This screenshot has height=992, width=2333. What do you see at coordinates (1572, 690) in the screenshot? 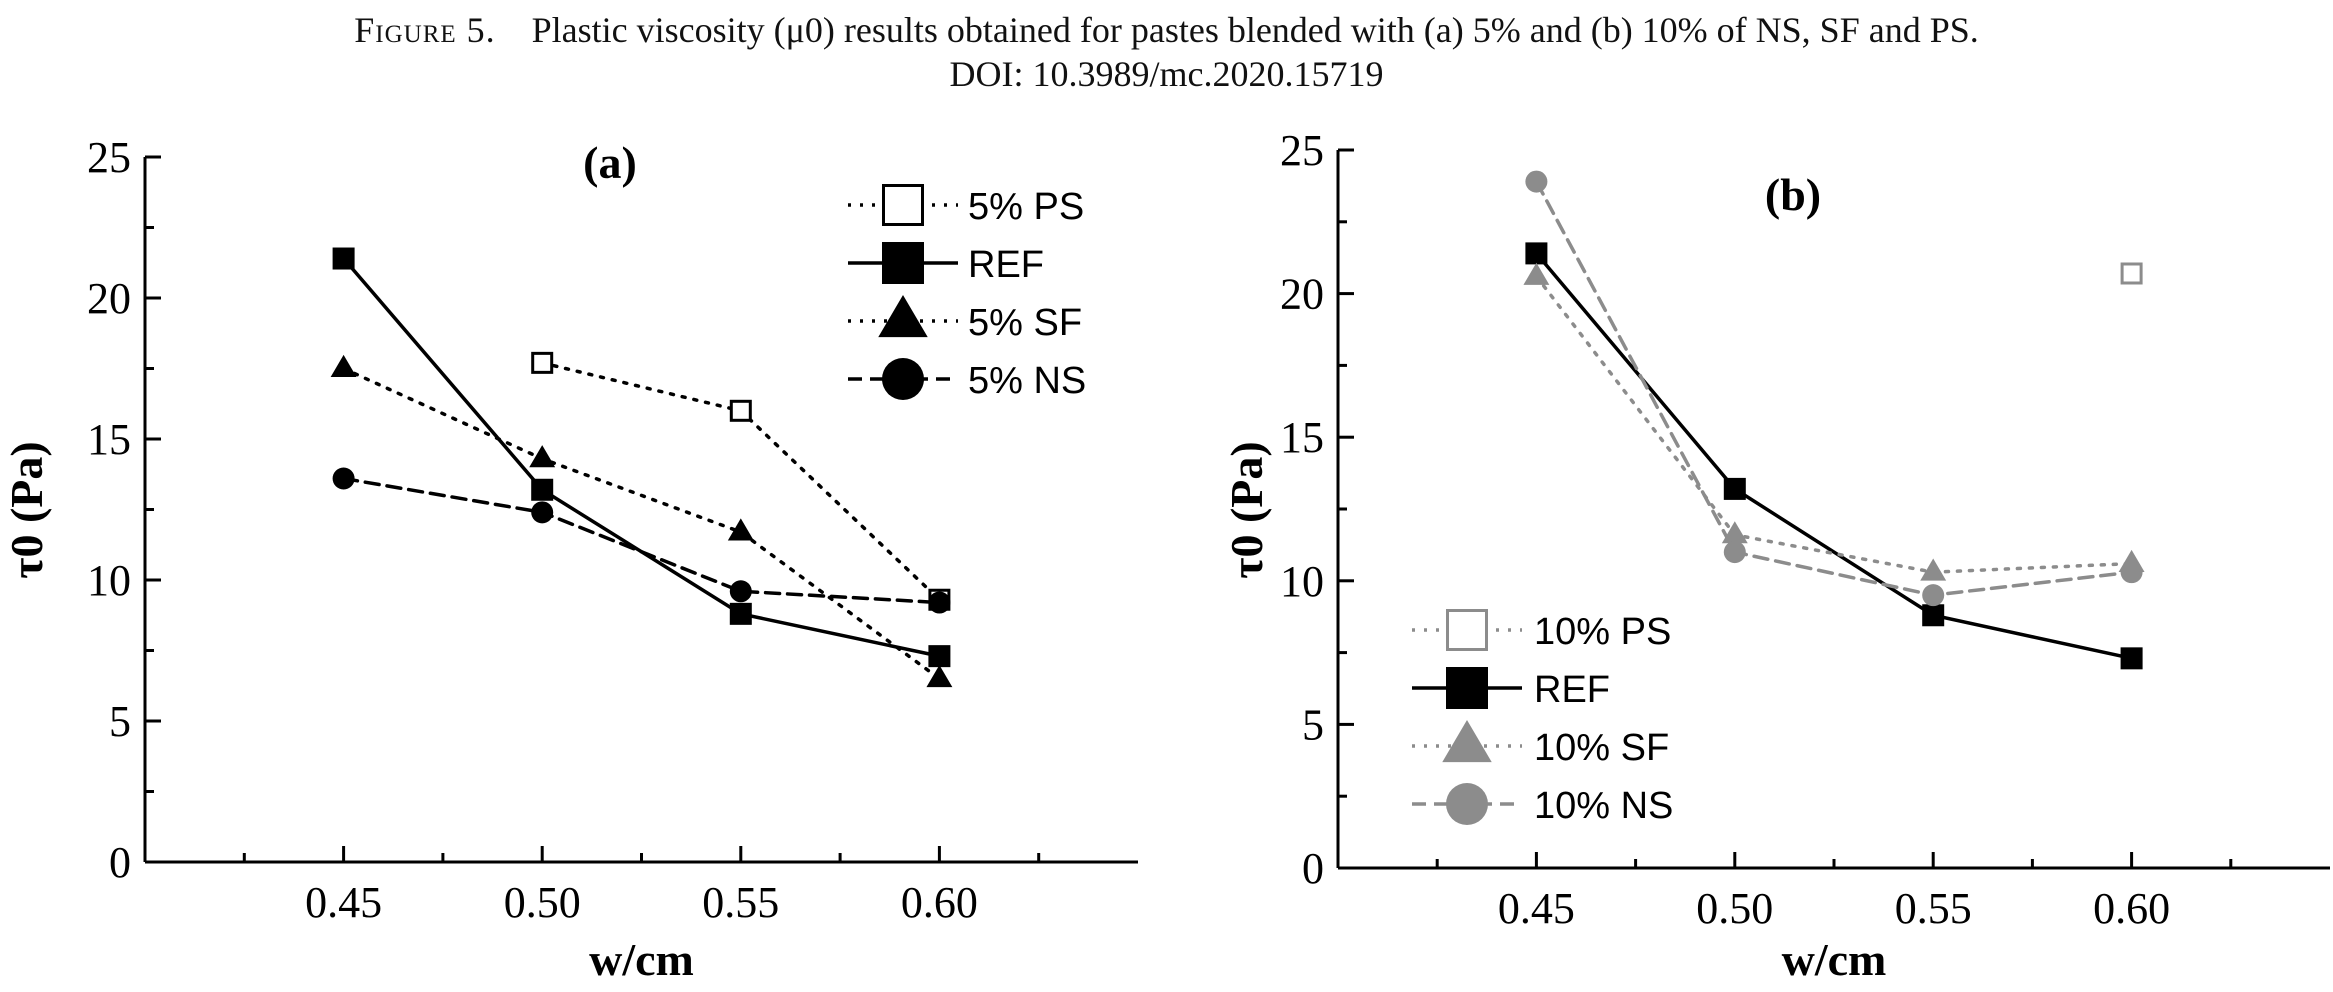
I see `legend-label-b-1: REF` at bounding box center [1572, 690].